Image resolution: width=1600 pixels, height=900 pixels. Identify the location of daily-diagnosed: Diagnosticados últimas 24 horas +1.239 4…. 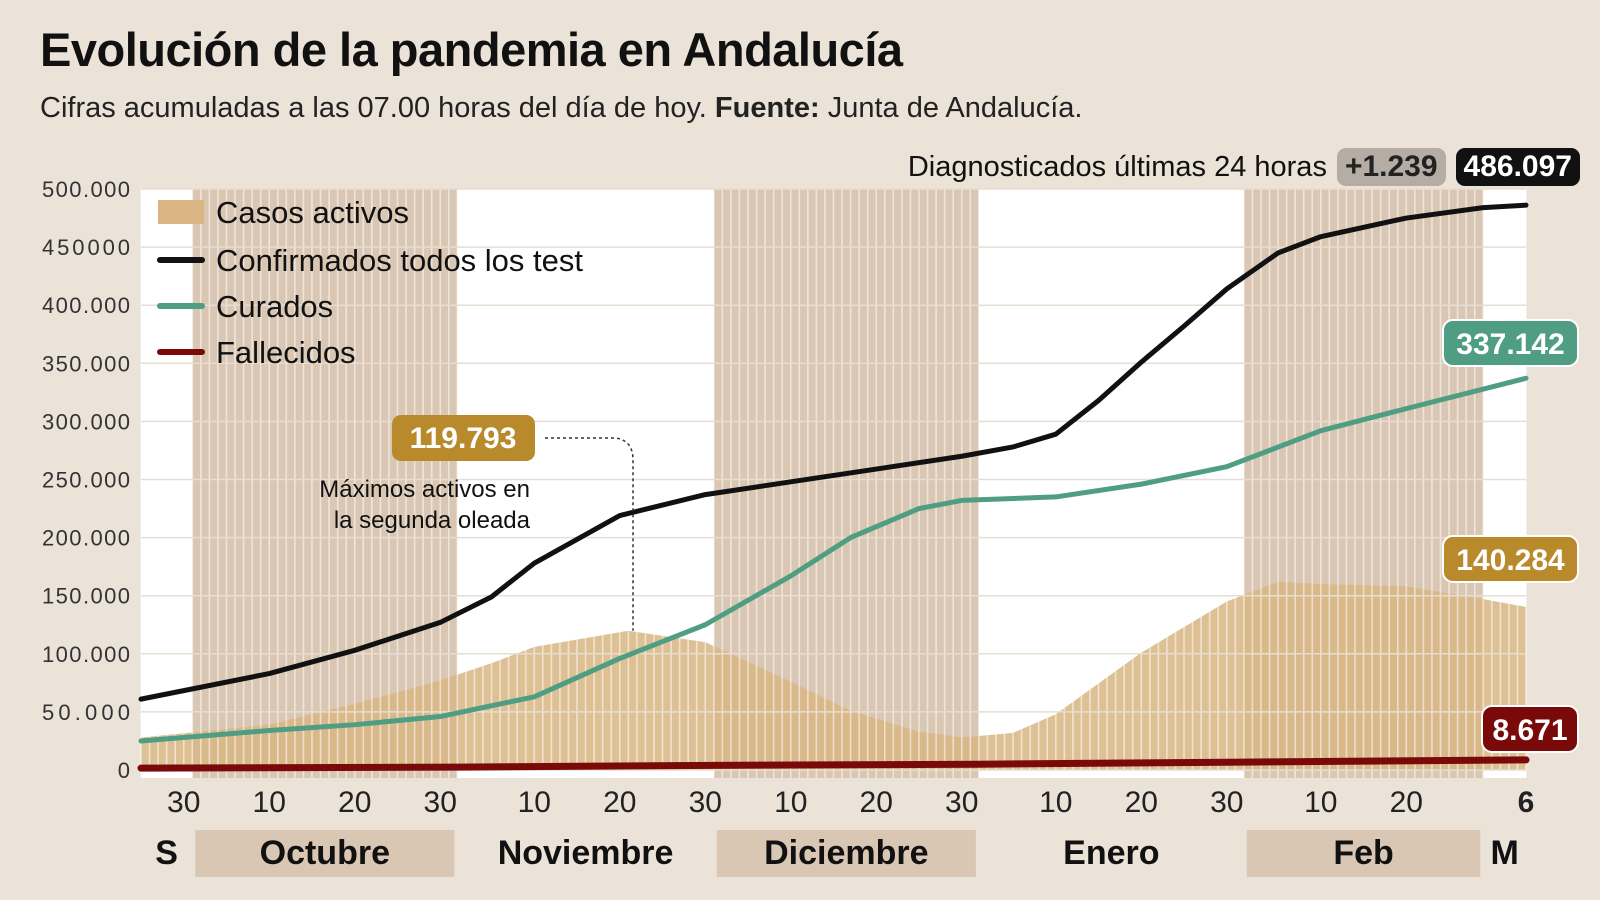
(1244, 167).